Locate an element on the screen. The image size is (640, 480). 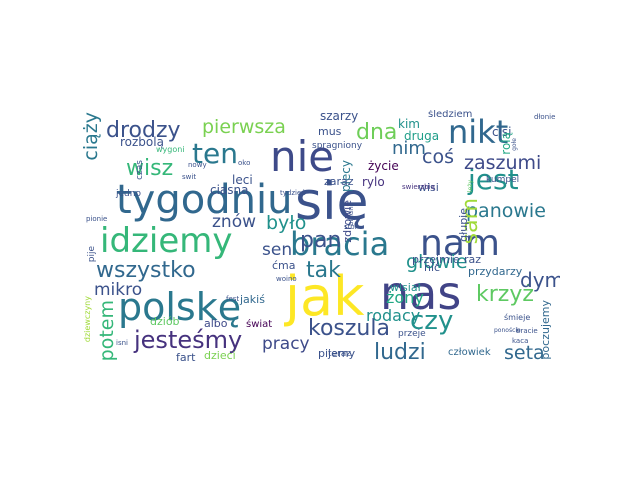
cloud-word: pionie is located at coordinates (97, 219).